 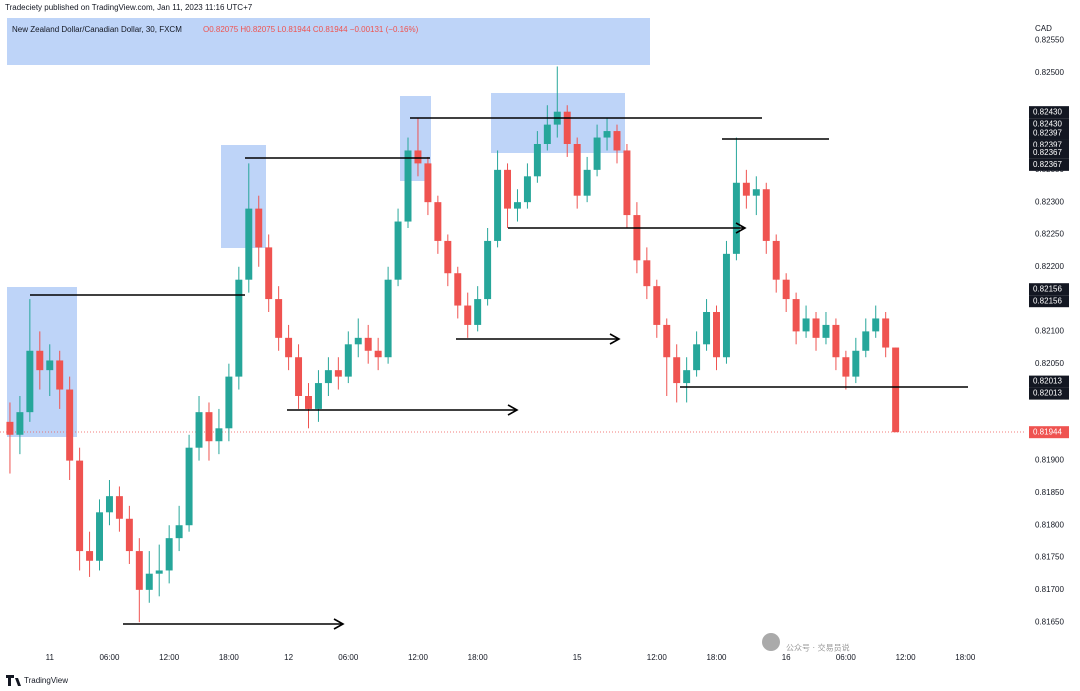 What do you see at coordinates (1049, 266) in the screenshot?
I see `y-tick-label: 0.82200` at bounding box center [1049, 266].